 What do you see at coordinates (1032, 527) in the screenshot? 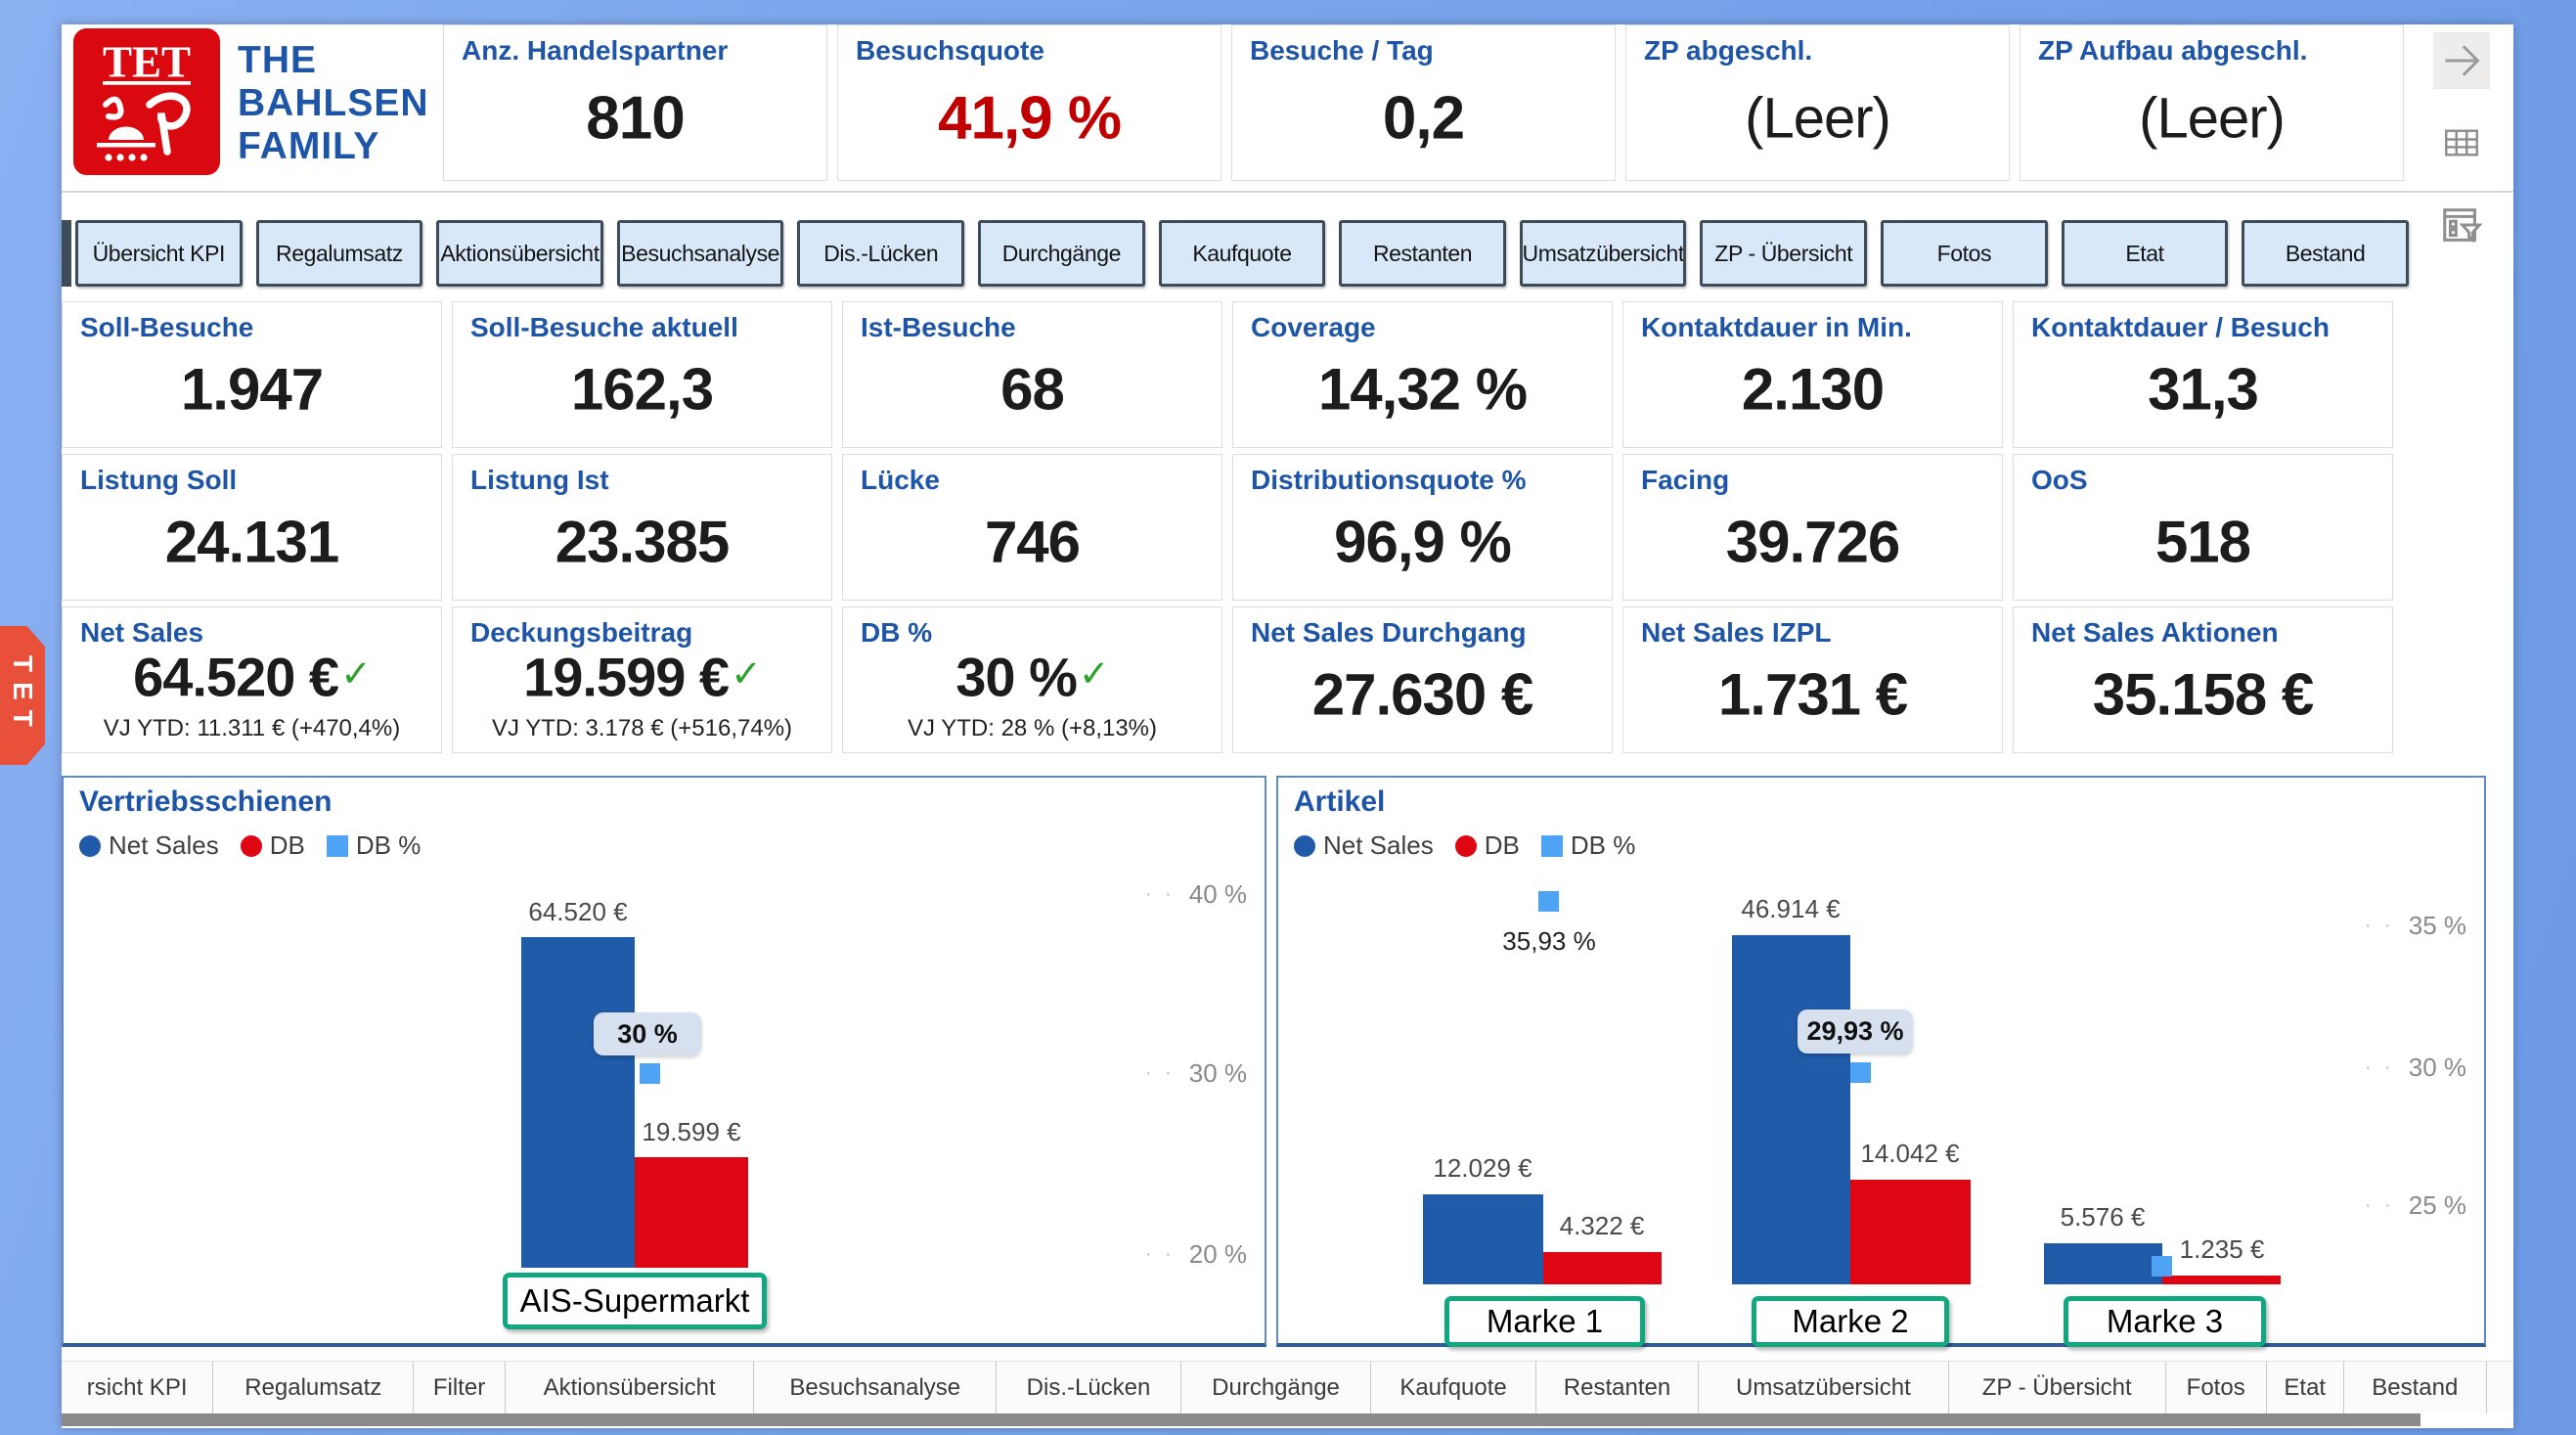
I see `kpi-luecke: Lücke 746` at bounding box center [1032, 527].